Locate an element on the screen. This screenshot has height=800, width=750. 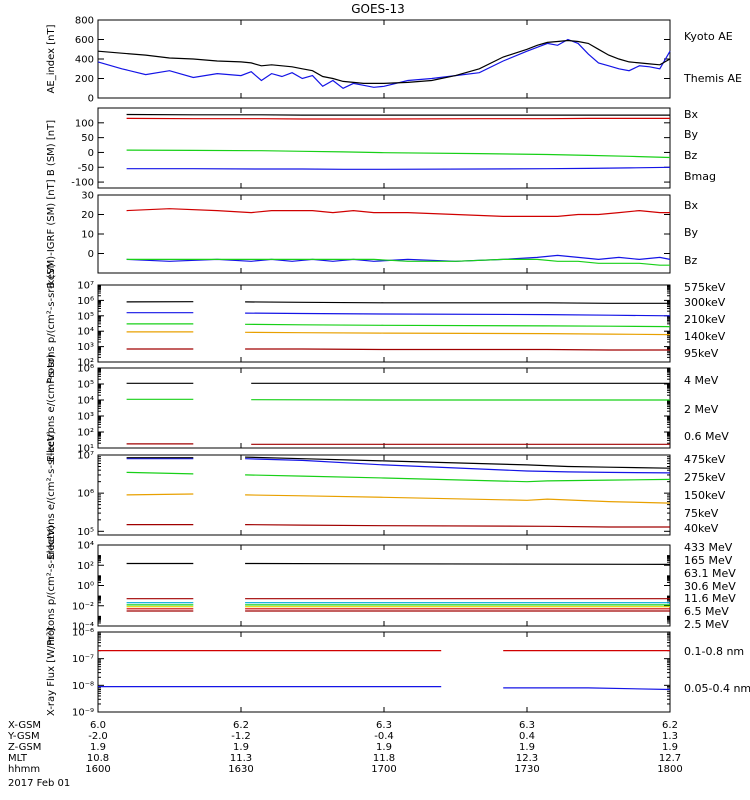
ephemeris-value: 6.2 is located at coordinates (241, 725).